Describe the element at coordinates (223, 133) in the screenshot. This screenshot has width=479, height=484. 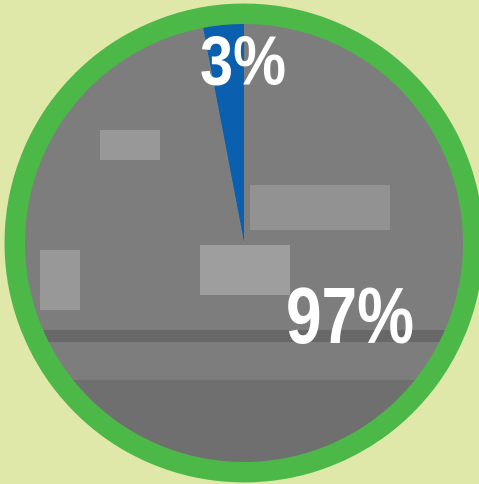
I see `pie-slice` at that location.